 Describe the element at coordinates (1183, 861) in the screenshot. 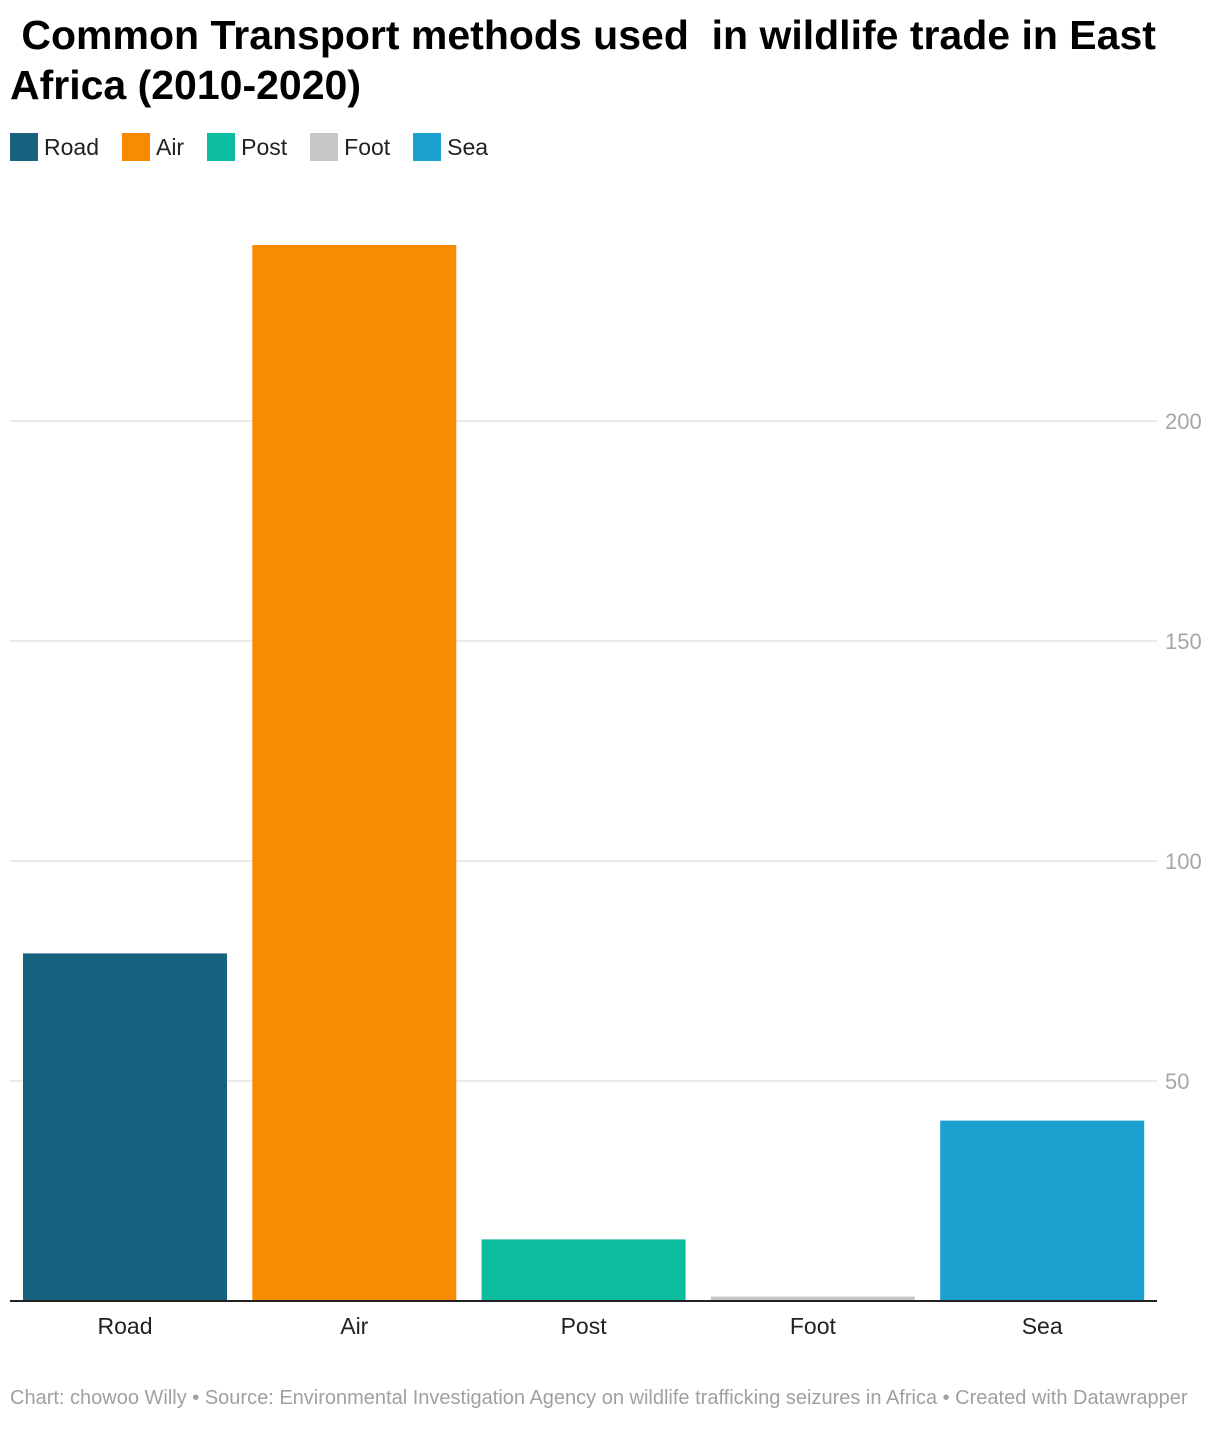

I see `y-tick-label: 100` at that location.